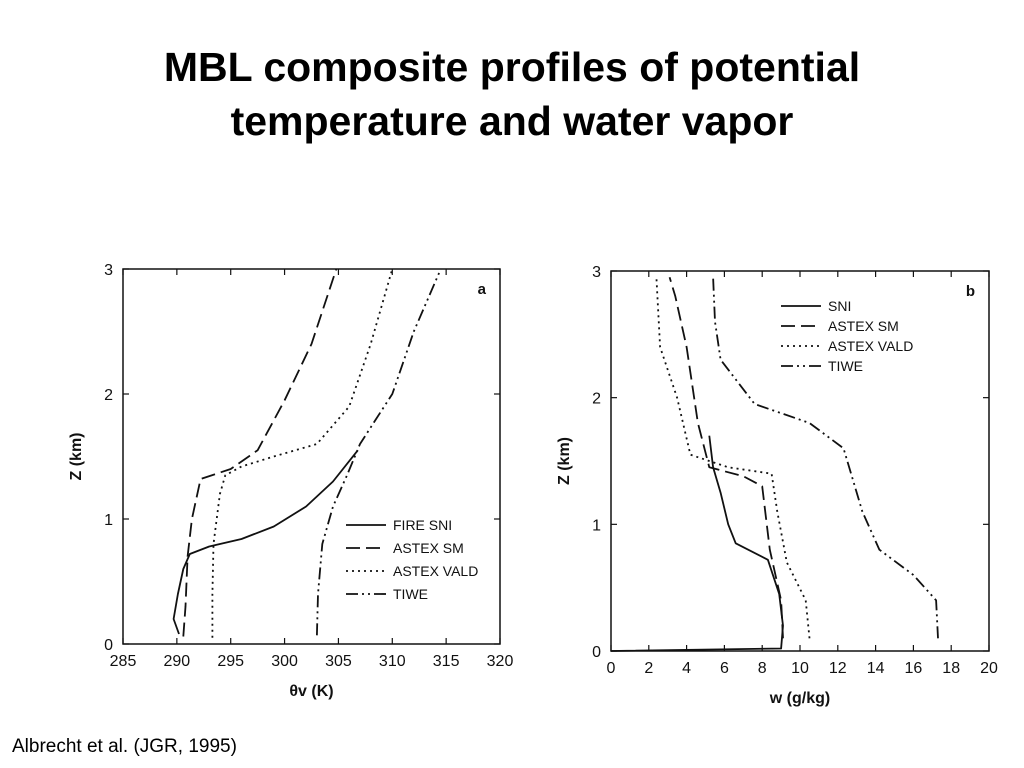  I want to click on x-tick-label: 12, so click(838, 668).